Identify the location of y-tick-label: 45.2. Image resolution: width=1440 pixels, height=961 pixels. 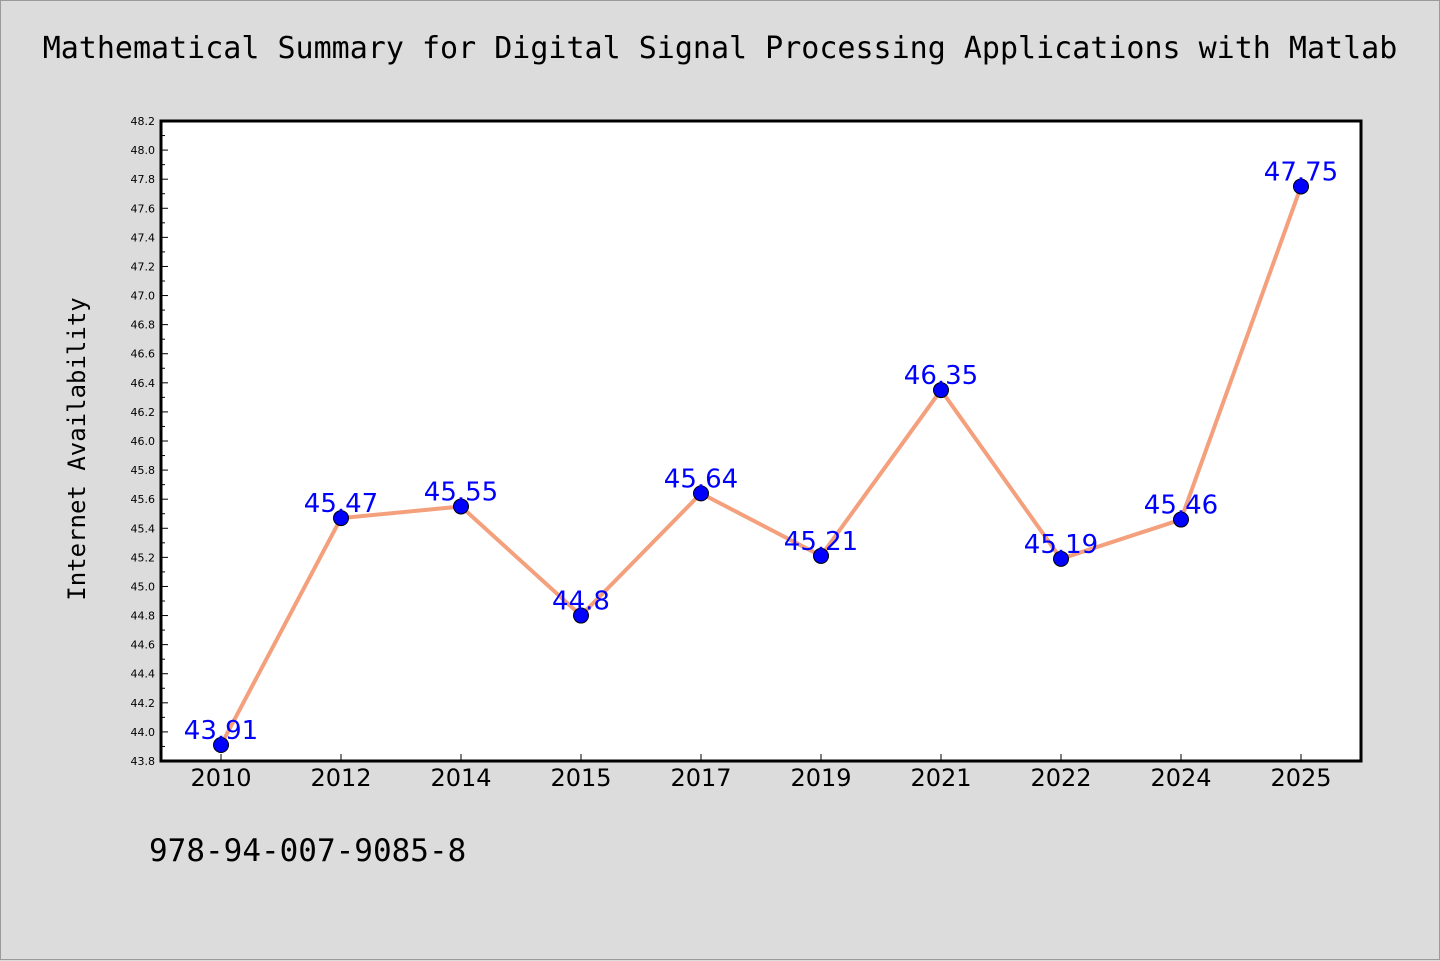
(143, 557).